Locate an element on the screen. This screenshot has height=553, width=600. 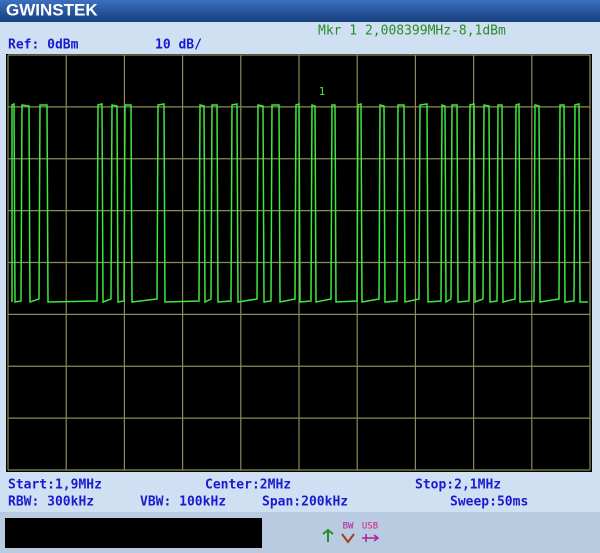
marker-readout: Mkr 1 2,008399MHz-8,1dBm is located at coordinates (412, 31).